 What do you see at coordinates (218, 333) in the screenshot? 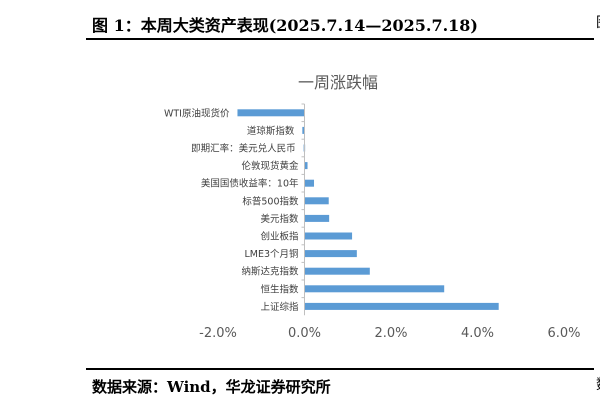
I see `x-tick-label-0: -2.0%` at bounding box center [218, 333].